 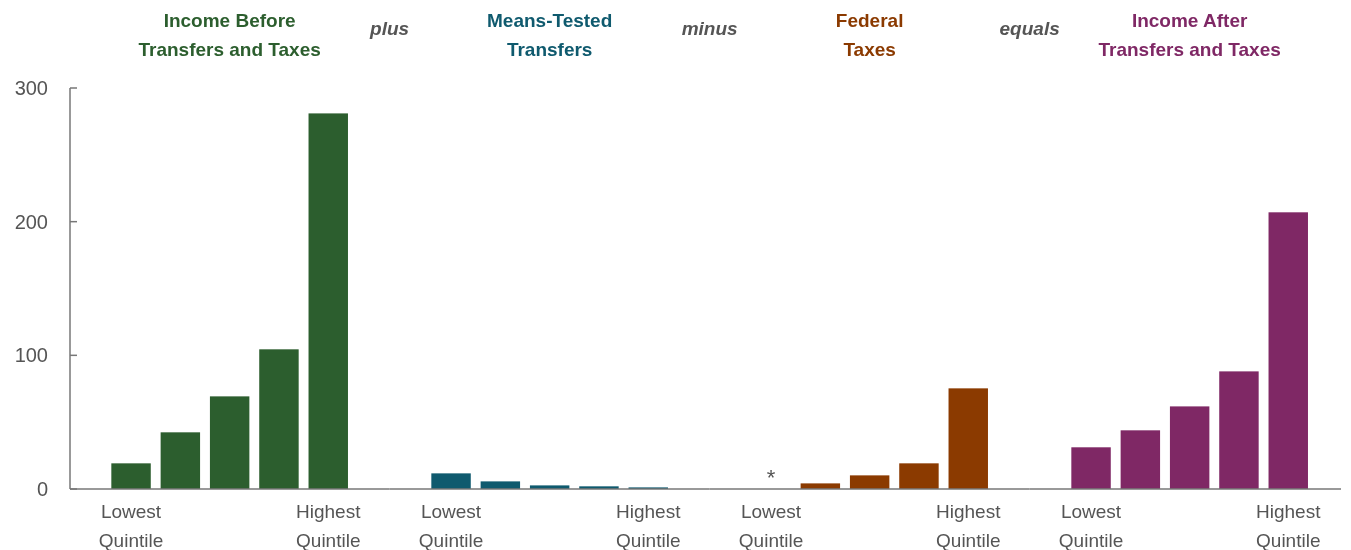 What do you see at coordinates (31, 355) in the screenshot?
I see `y-tick-label: 100` at bounding box center [31, 355].